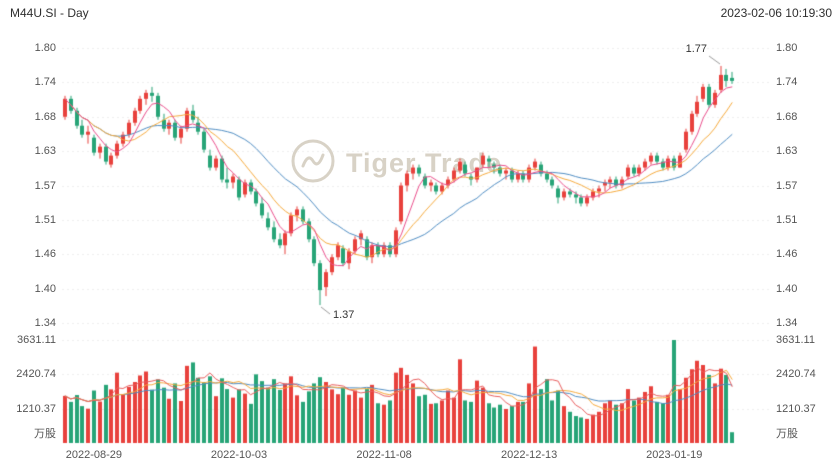 This screenshot has height=470, width=840. I want to click on high-price-annotation: 1.77, so click(696, 49).